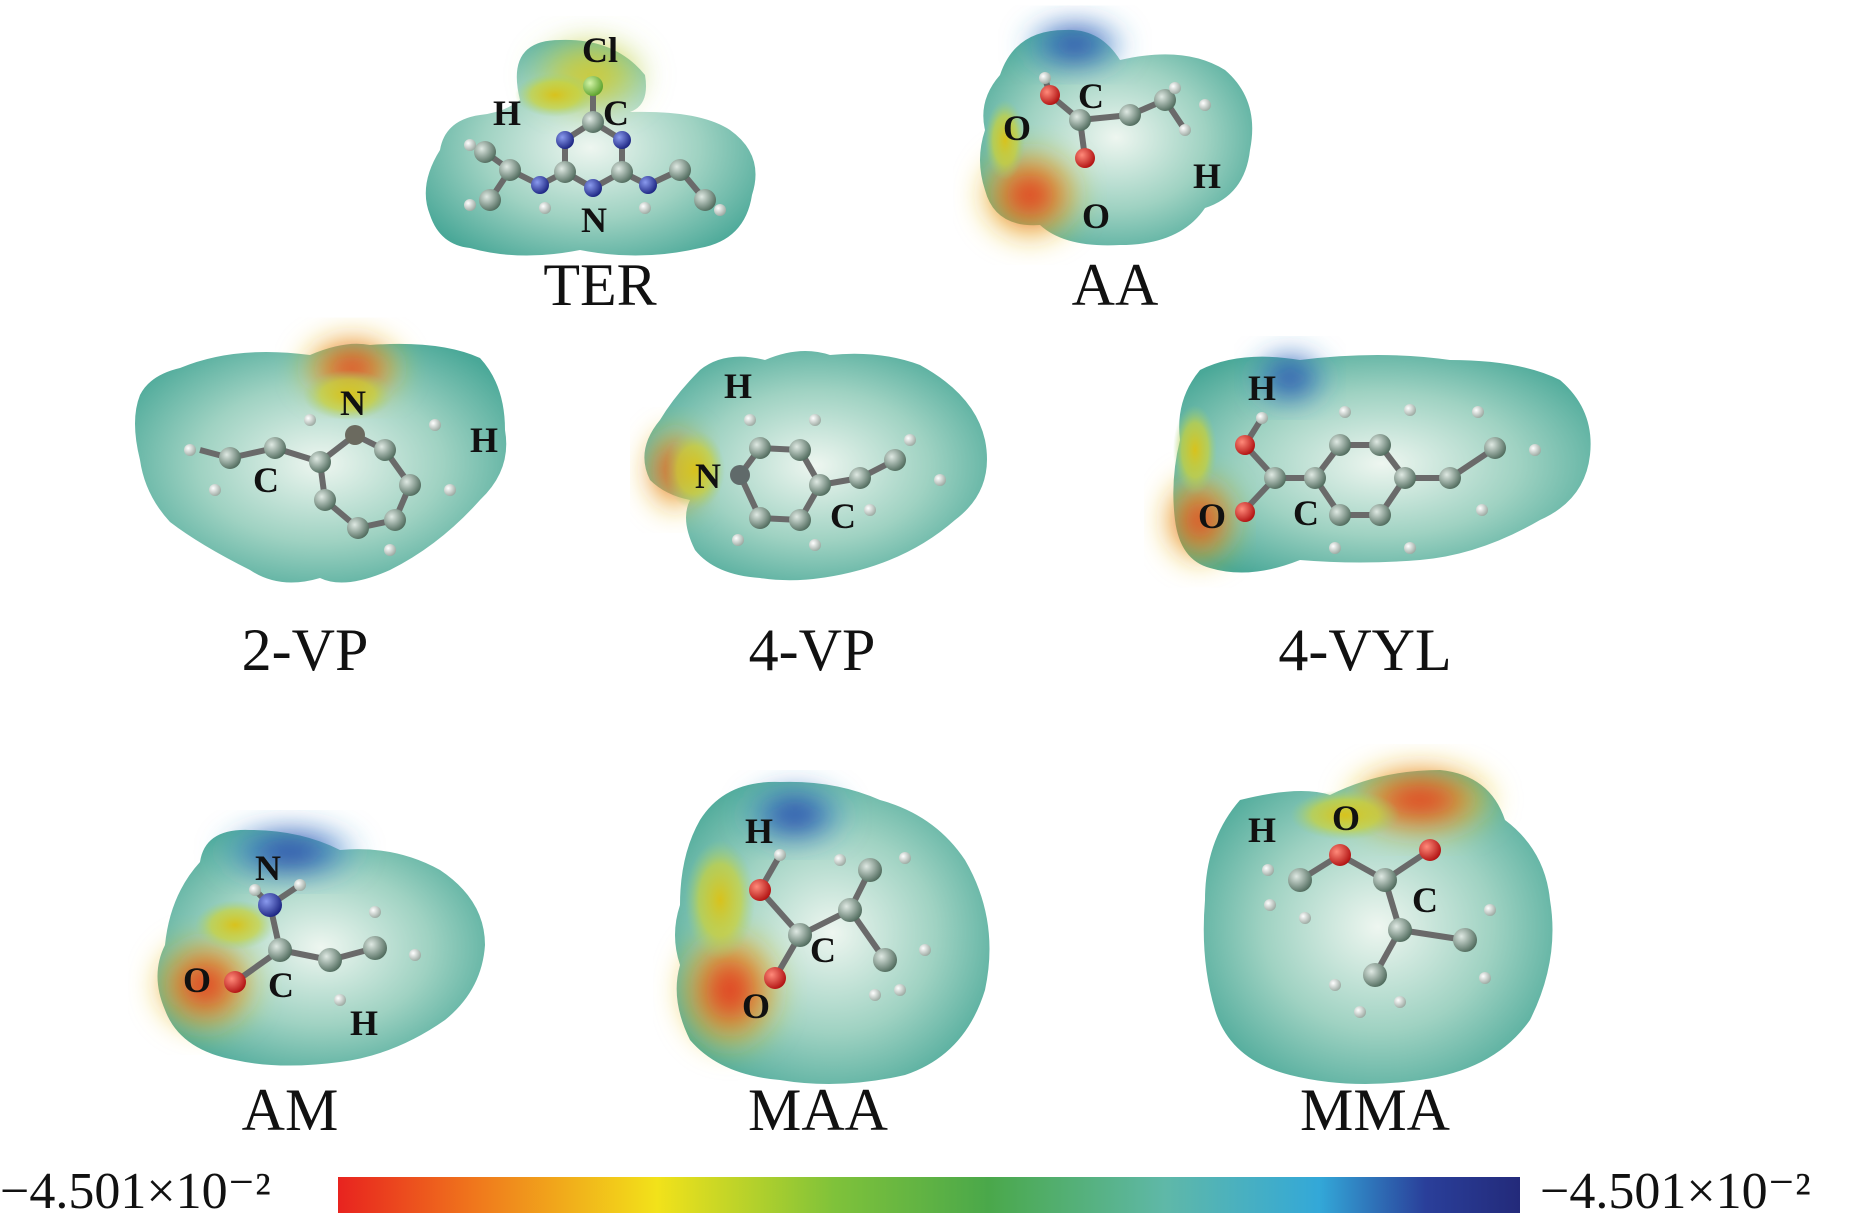  What do you see at coordinates (1375, 460) in the screenshot?
I see `4vyl-esp-surface` at bounding box center [1375, 460].